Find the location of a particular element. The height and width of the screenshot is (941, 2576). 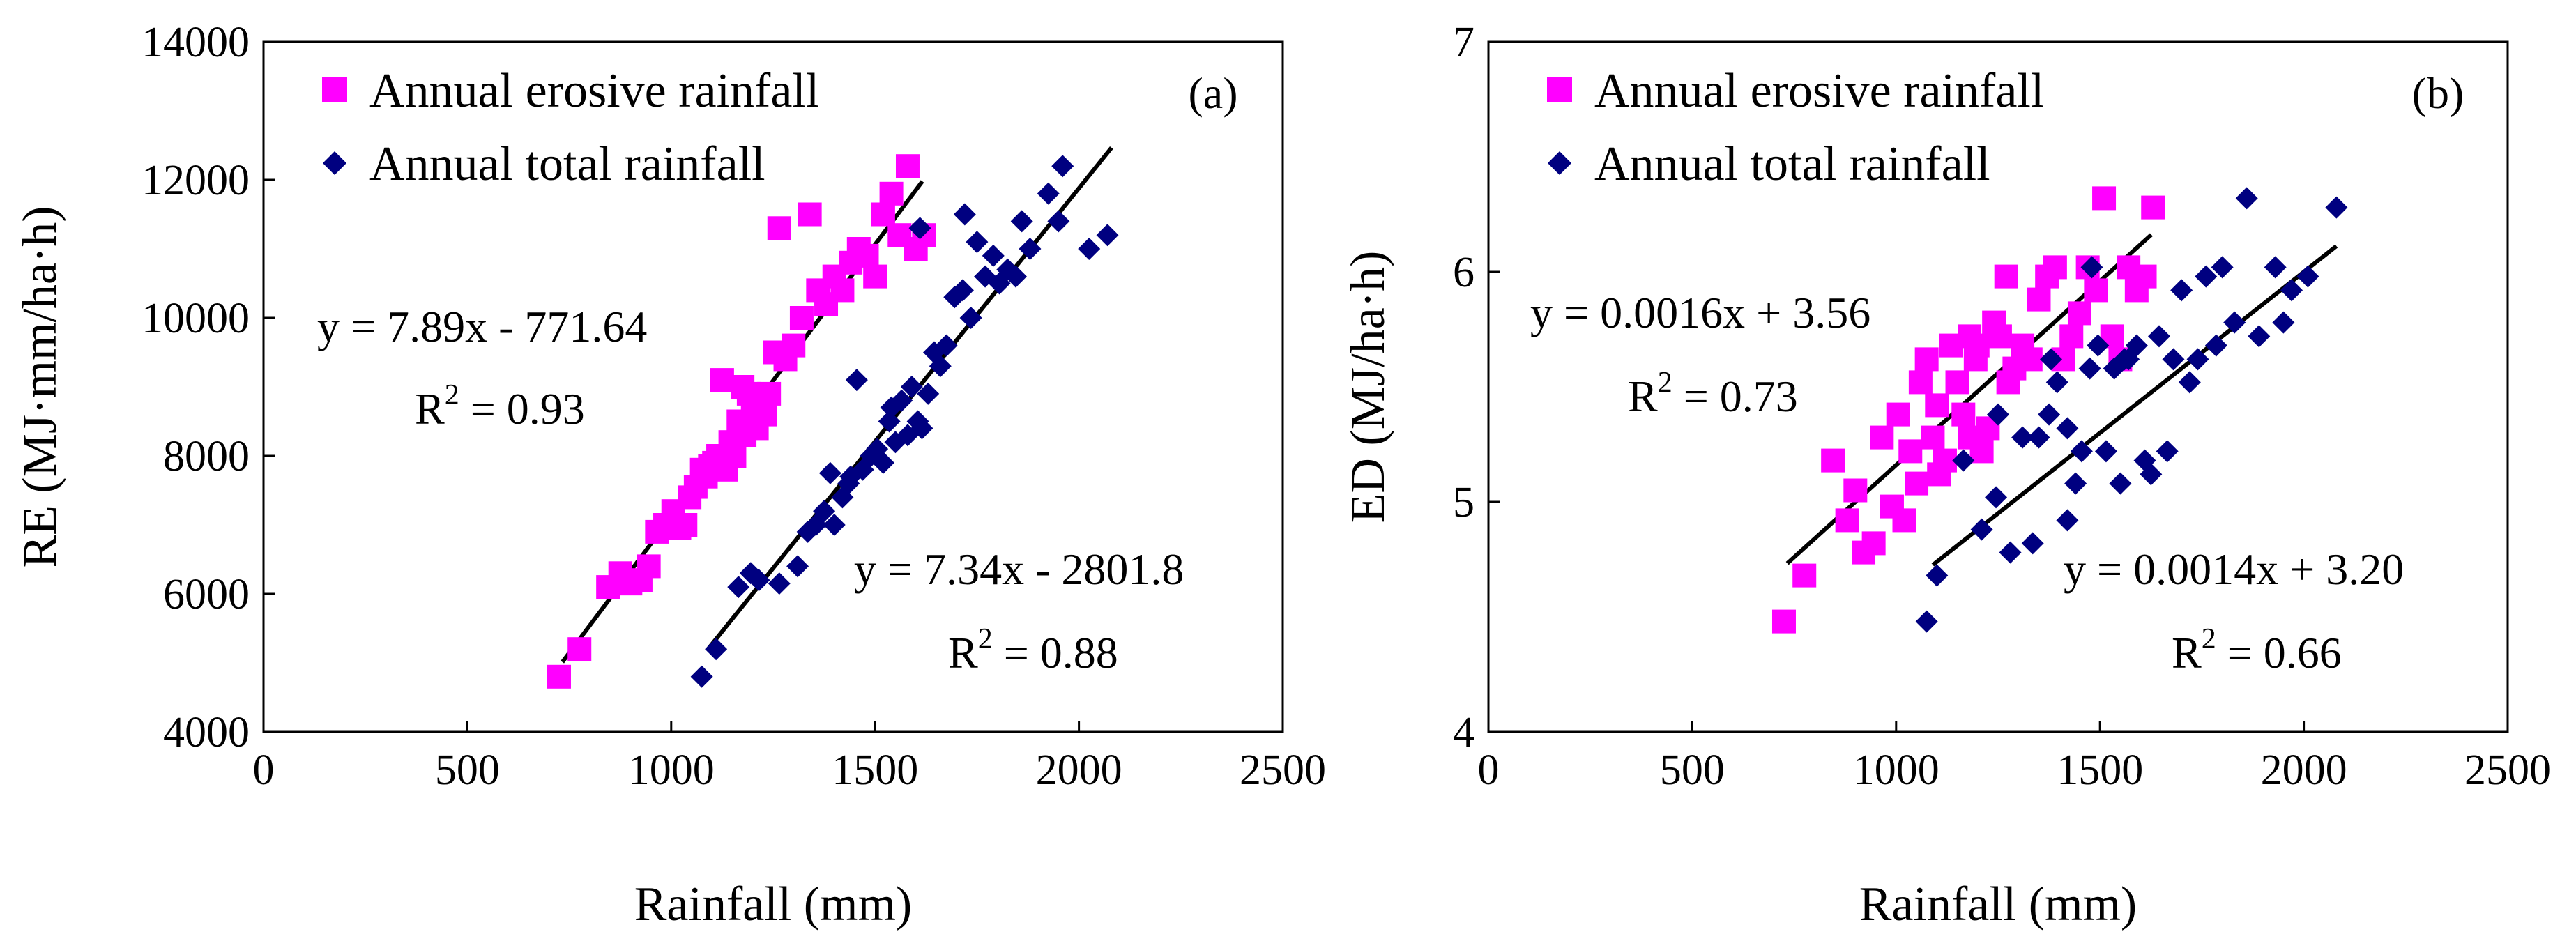

legend-marker-erosive is located at coordinates (335, 89).